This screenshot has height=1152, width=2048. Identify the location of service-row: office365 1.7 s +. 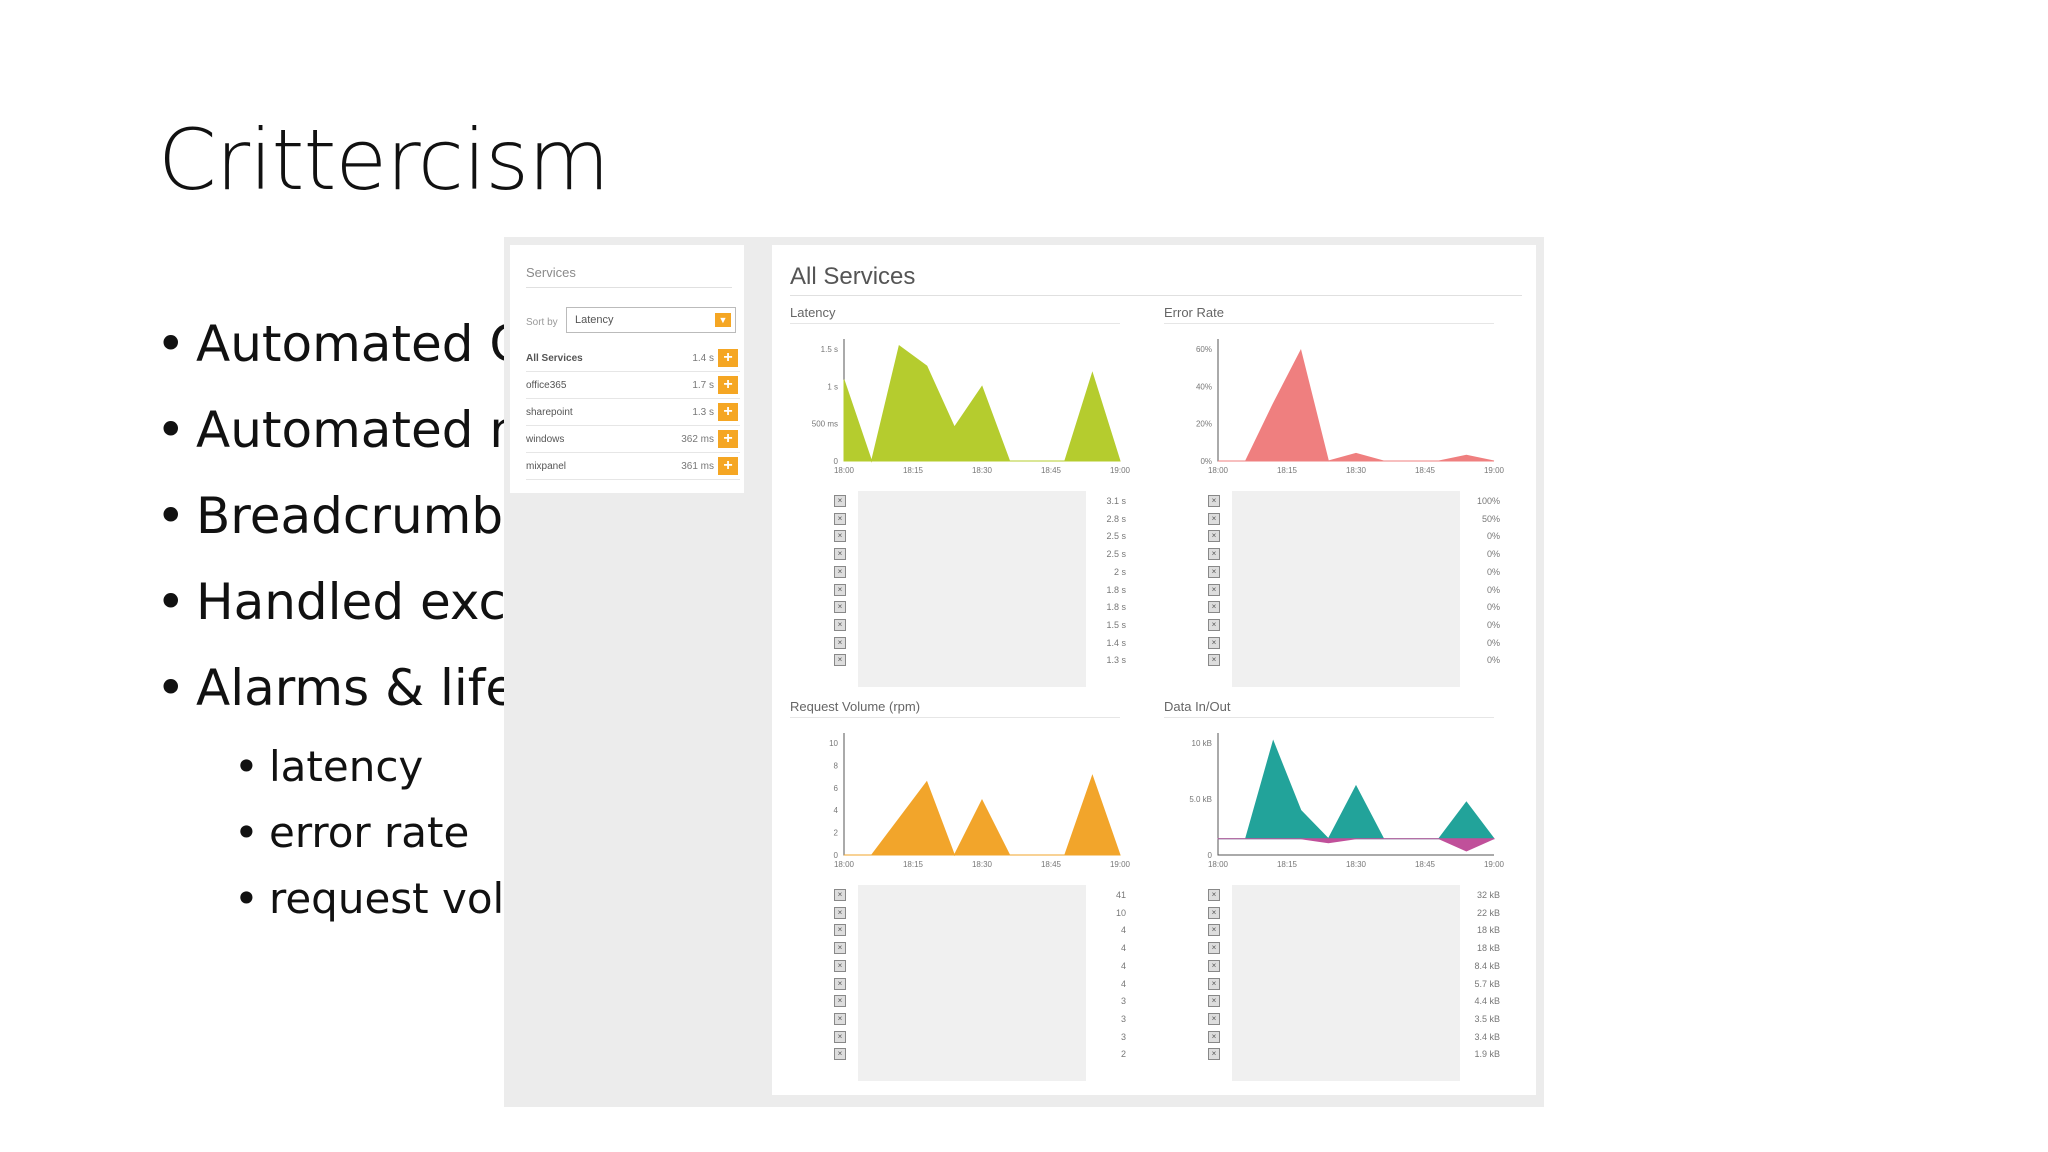
(633, 385).